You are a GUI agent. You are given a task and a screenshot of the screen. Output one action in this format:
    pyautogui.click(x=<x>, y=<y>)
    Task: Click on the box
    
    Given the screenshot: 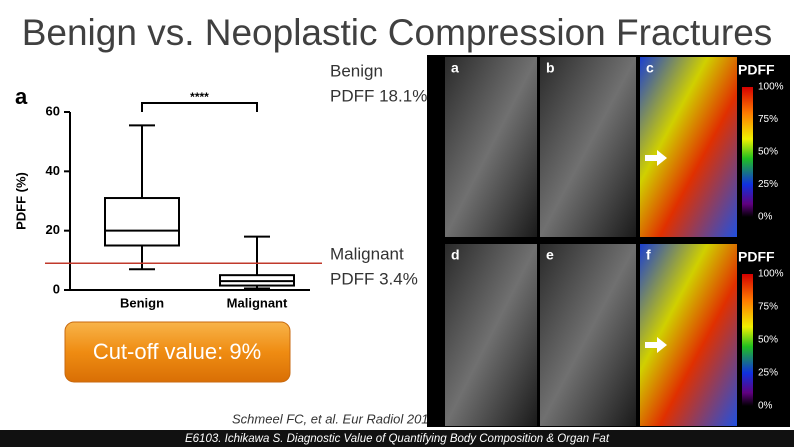 What is the action you would take?
    pyautogui.click(x=142, y=222)
    